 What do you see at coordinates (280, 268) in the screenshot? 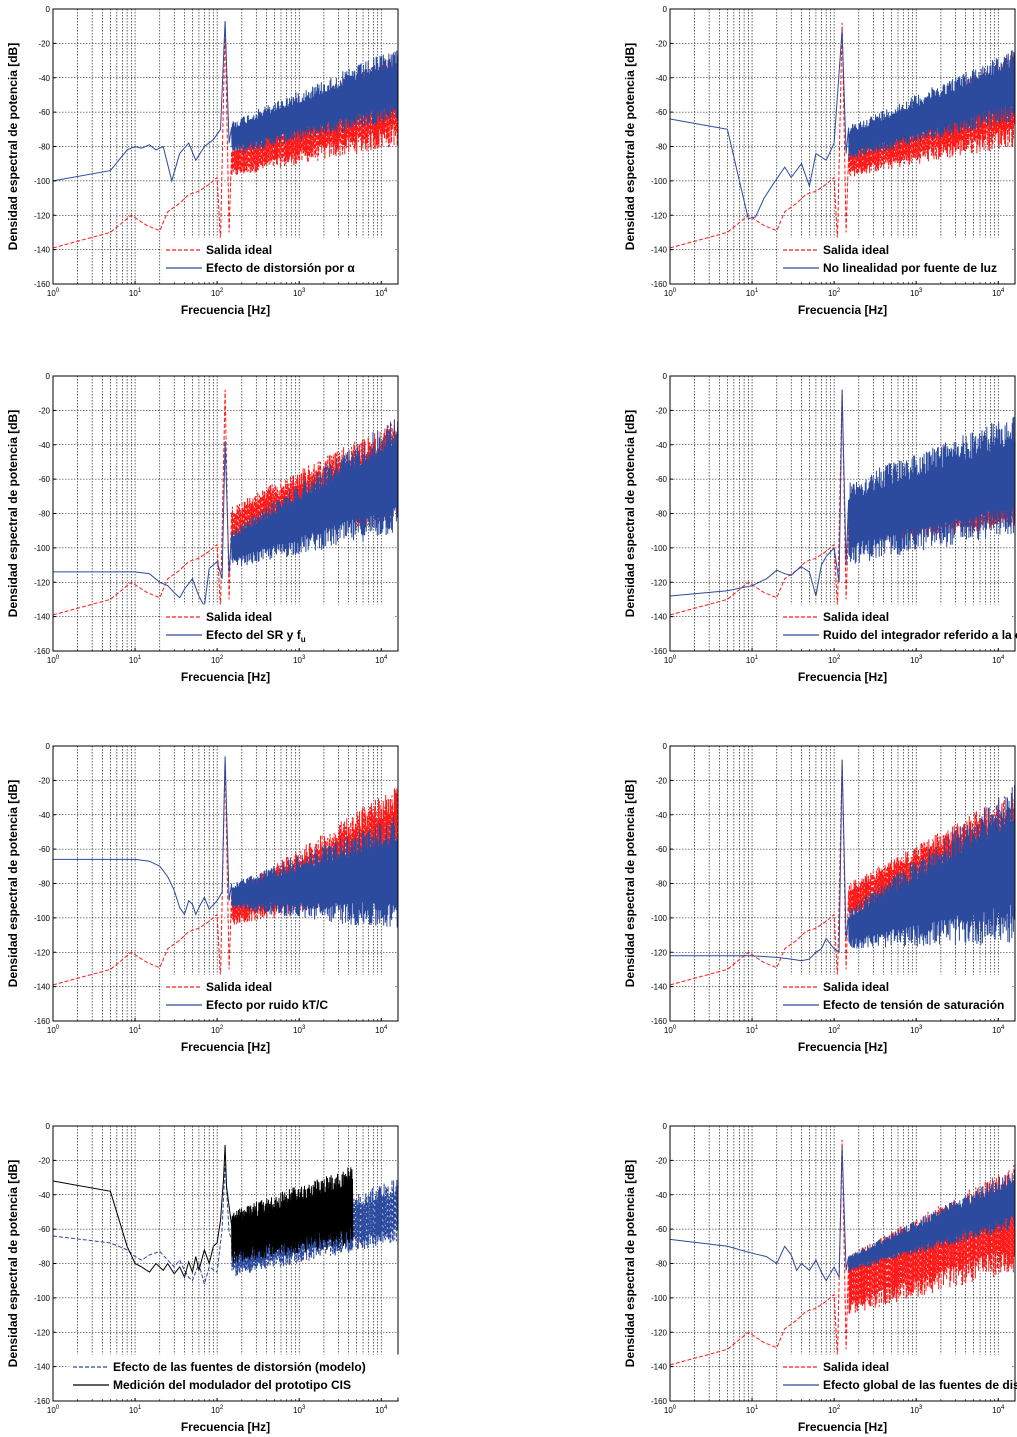
I see `legend-label: Efecto de distorsión por α` at bounding box center [280, 268].